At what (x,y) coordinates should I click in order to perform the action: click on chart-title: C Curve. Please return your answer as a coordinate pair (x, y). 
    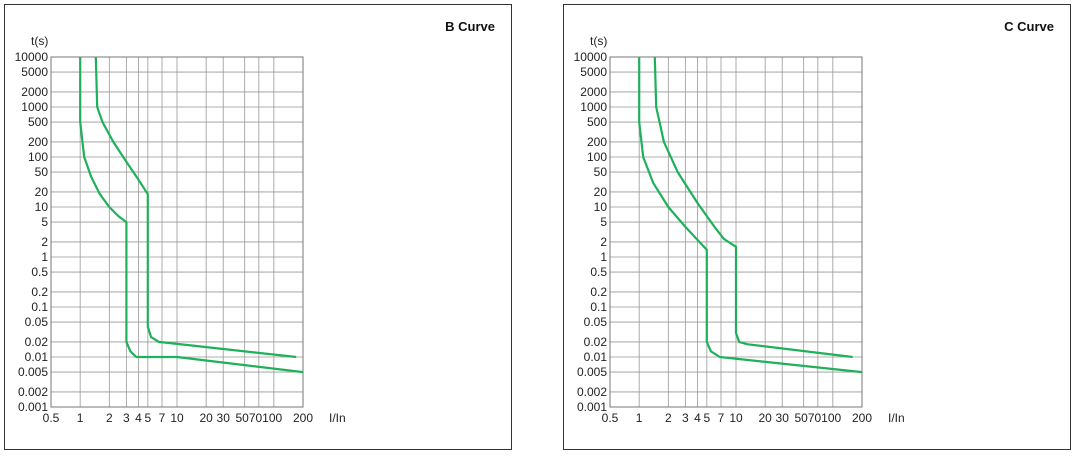
    Looking at the image, I should click on (1029, 26).